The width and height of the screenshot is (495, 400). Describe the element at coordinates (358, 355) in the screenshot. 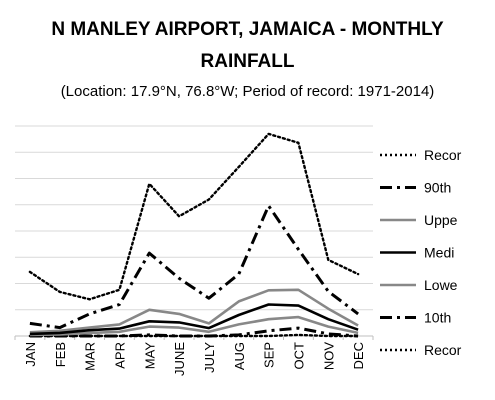

I see `x-tick-label: DEC` at that location.